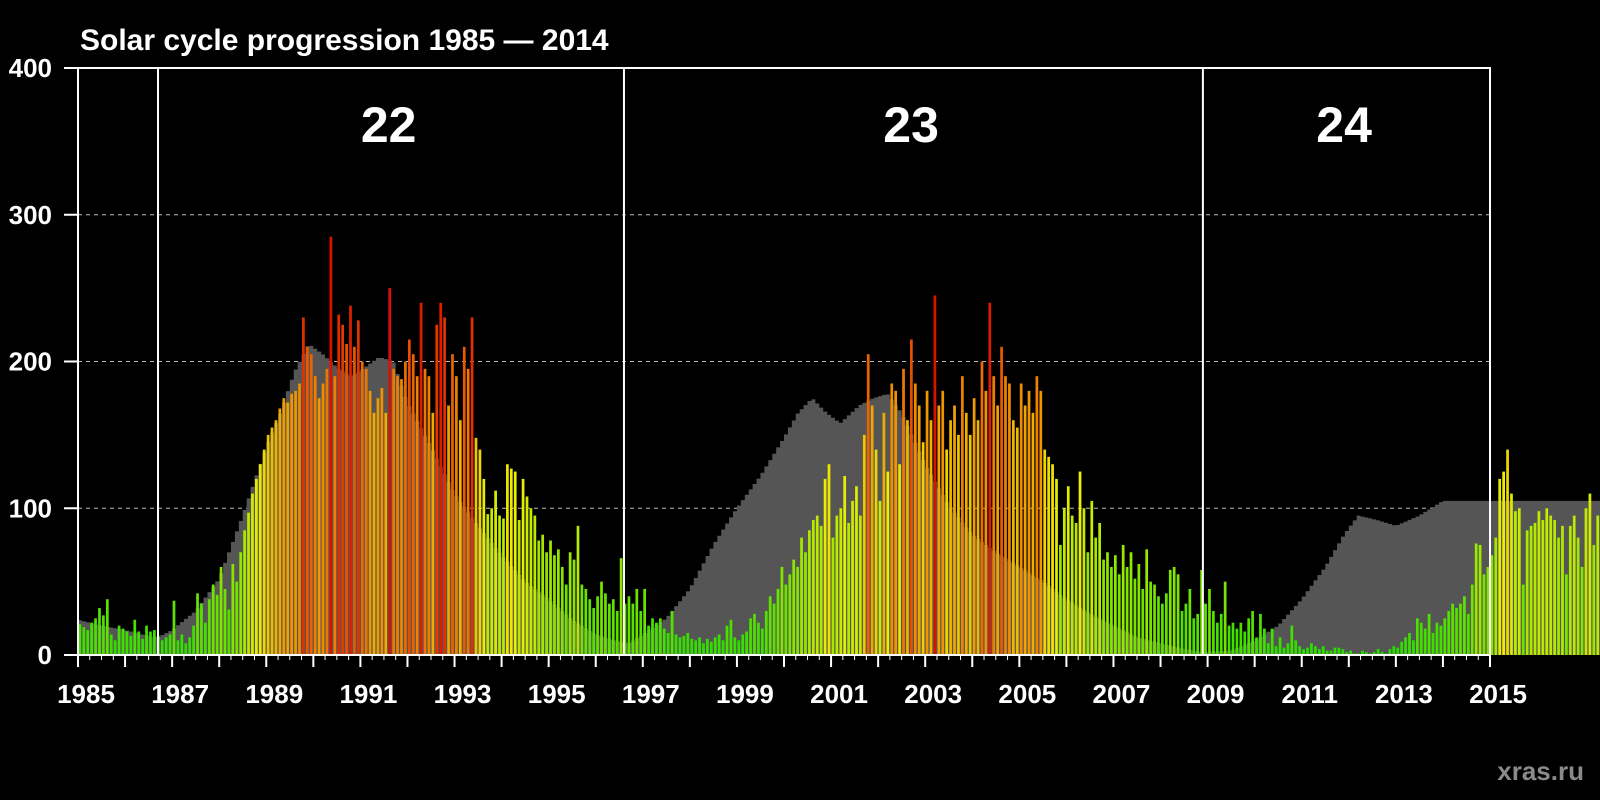  Describe the element at coordinates (1540, 771) in the screenshot. I see `watermark: xras.ru` at that location.